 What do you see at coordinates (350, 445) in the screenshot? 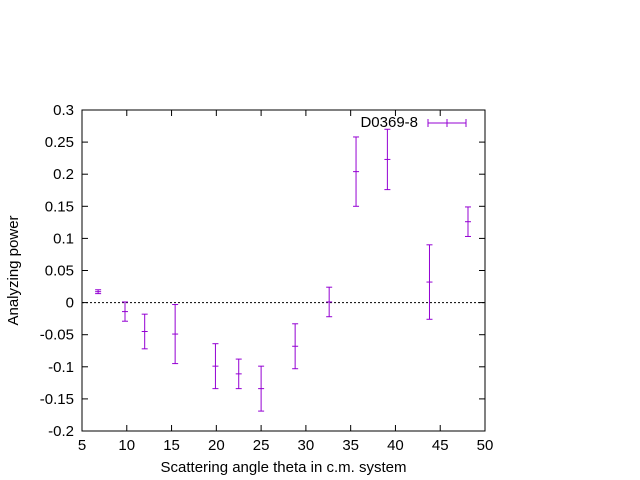
I see `x-tick-label: 35` at bounding box center [350, 445].